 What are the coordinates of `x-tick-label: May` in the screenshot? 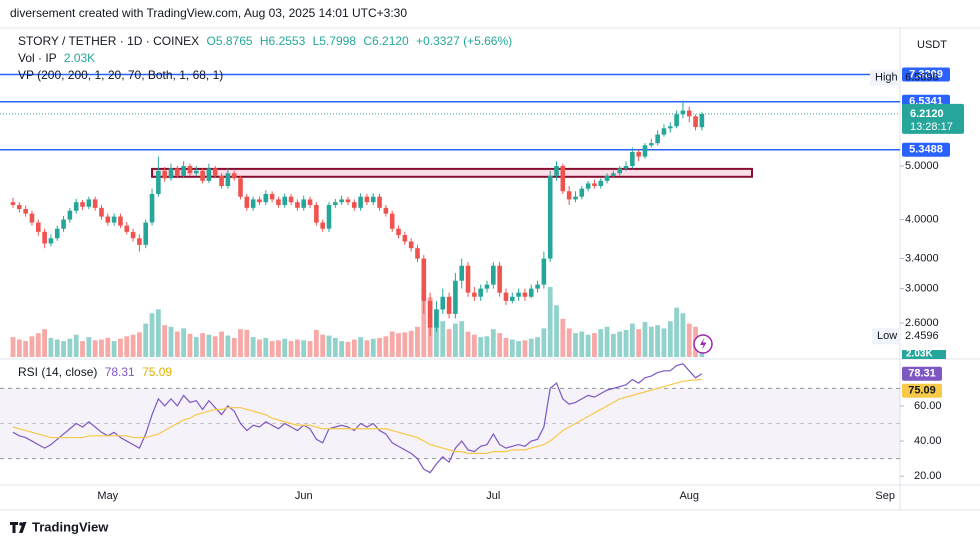 It's located at (107, 496).